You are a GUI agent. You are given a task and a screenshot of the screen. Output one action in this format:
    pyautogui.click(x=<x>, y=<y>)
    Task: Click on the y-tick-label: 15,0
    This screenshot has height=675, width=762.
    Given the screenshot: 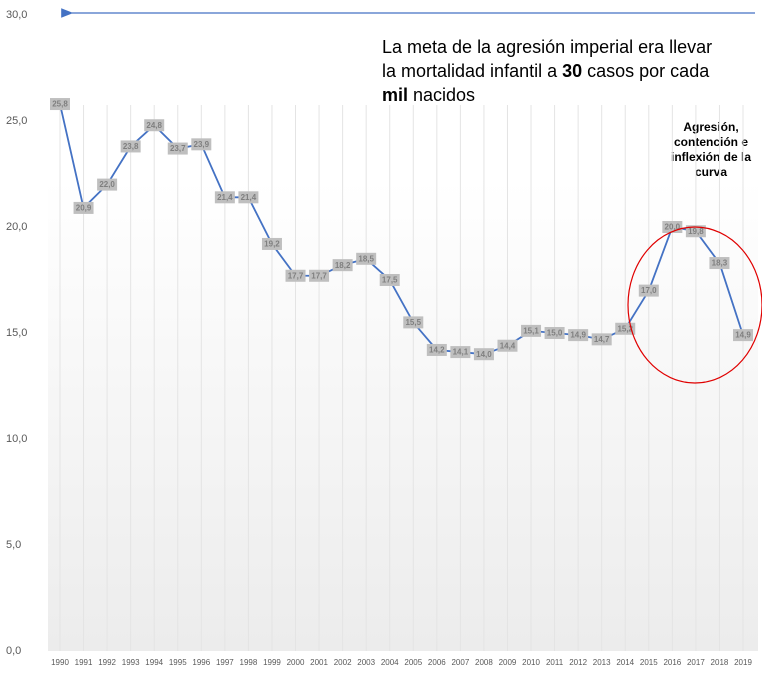 What is the action you would take?
    pyautogui.click(x=16, y=333)
    